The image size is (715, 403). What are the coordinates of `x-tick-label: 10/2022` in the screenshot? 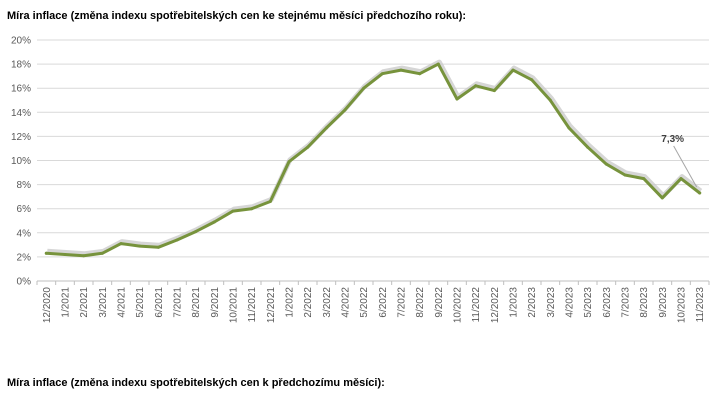 It's located at (458, 305).